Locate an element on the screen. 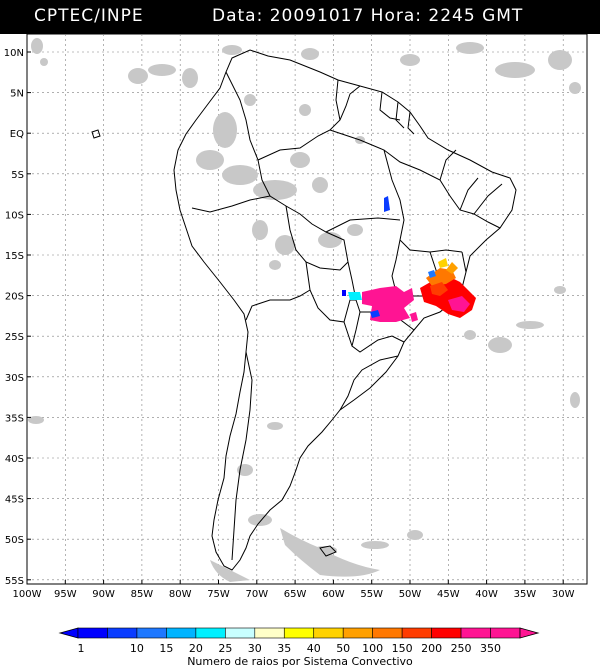  lat-tick-label: EQ is located at coordinates (17, 134).